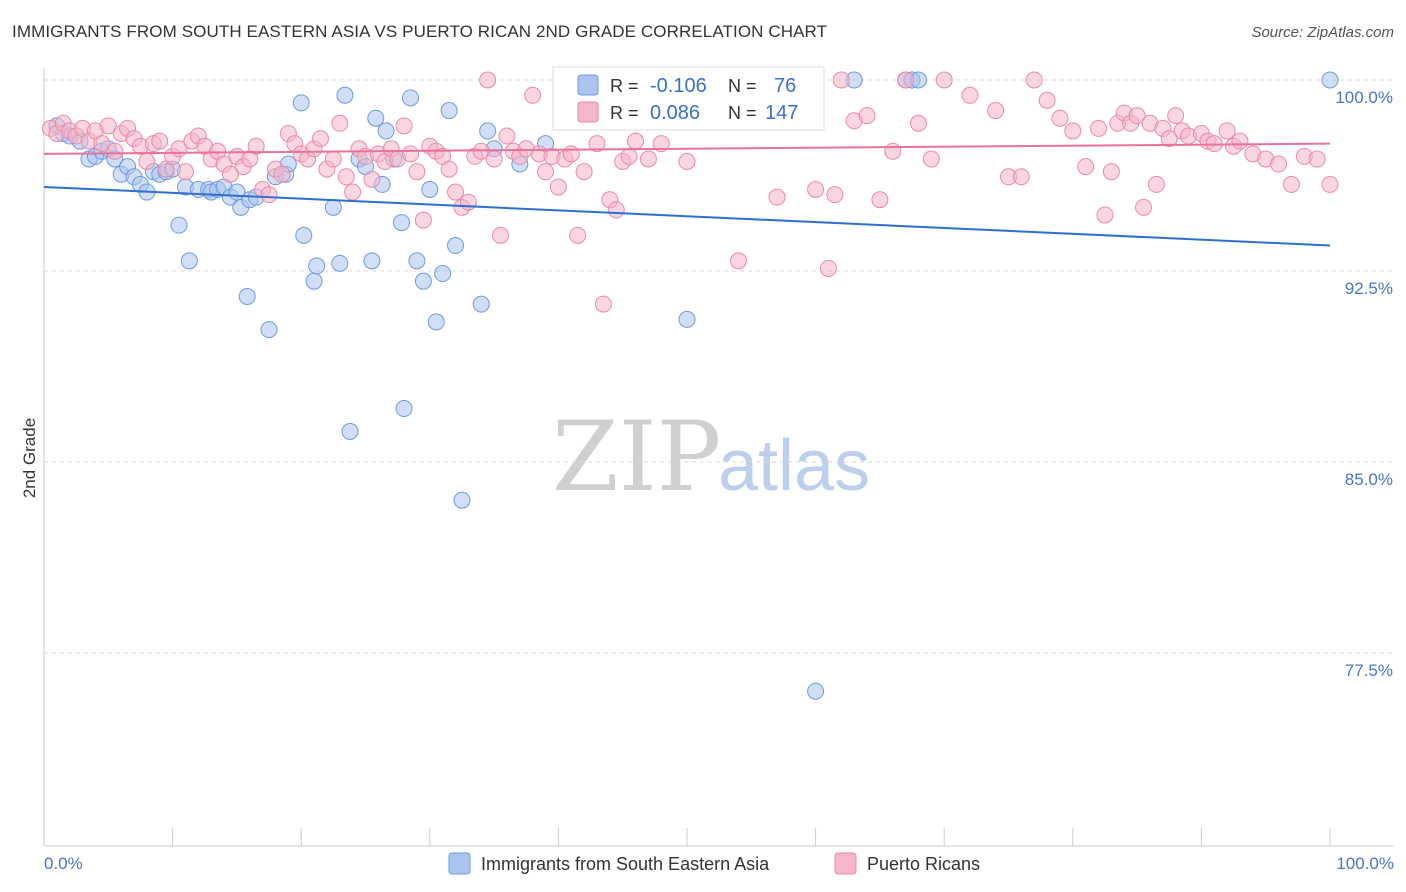  What do you see at coordinates (687, 837) in the screenshot?
I see `x-ticks` at bounding box center [687, 837].